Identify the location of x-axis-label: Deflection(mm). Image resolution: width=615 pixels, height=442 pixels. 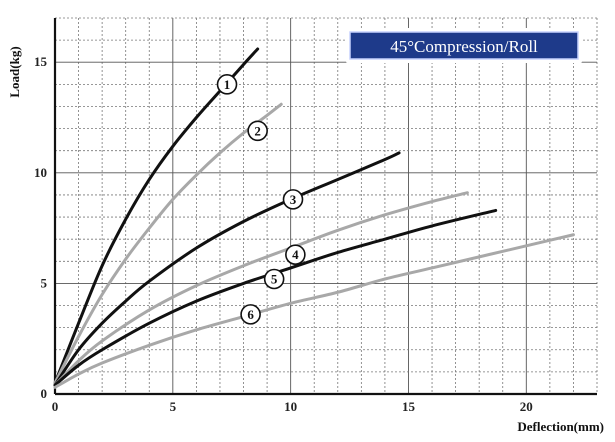
(560, 426).